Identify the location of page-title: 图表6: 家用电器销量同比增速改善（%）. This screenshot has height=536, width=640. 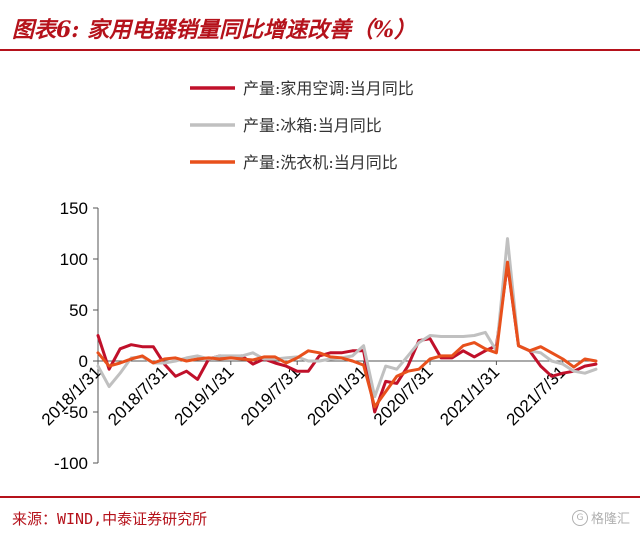
(214, 30).